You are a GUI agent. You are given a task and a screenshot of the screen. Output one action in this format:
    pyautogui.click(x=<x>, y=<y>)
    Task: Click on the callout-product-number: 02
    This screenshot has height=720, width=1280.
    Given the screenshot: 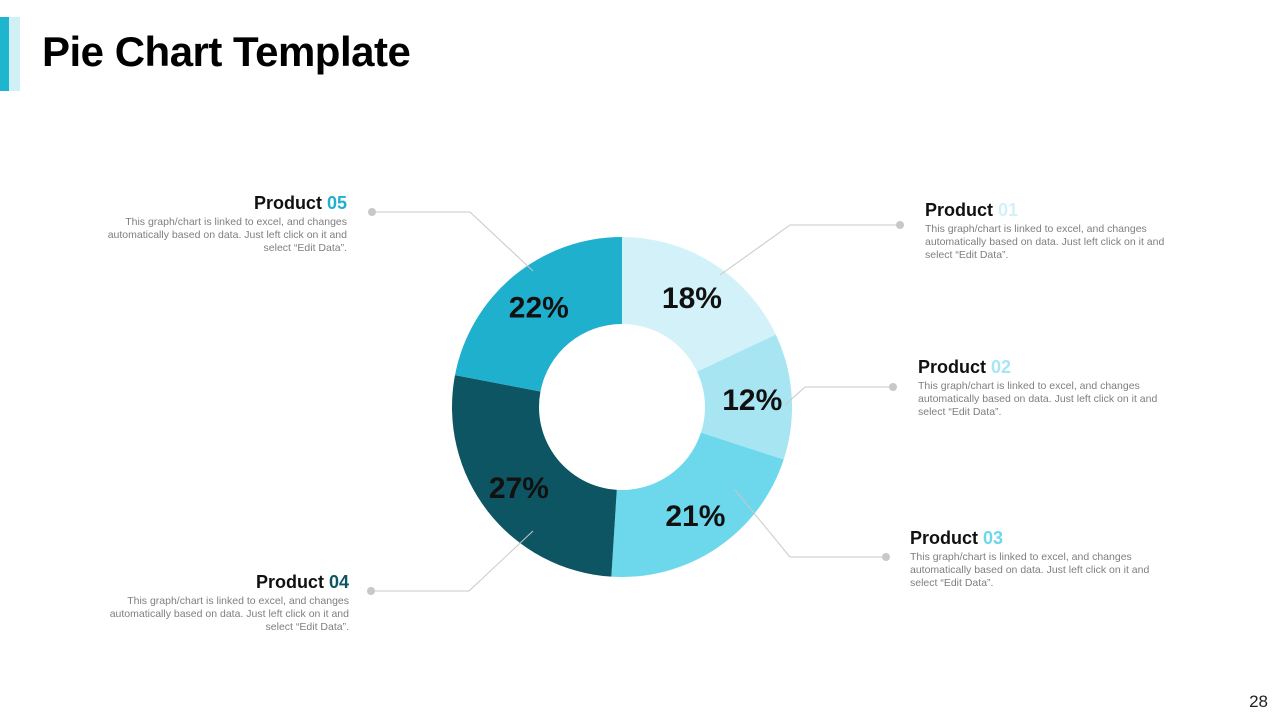 What is the action you would take?
    pyautogui.click(x=1001, y=367)
    